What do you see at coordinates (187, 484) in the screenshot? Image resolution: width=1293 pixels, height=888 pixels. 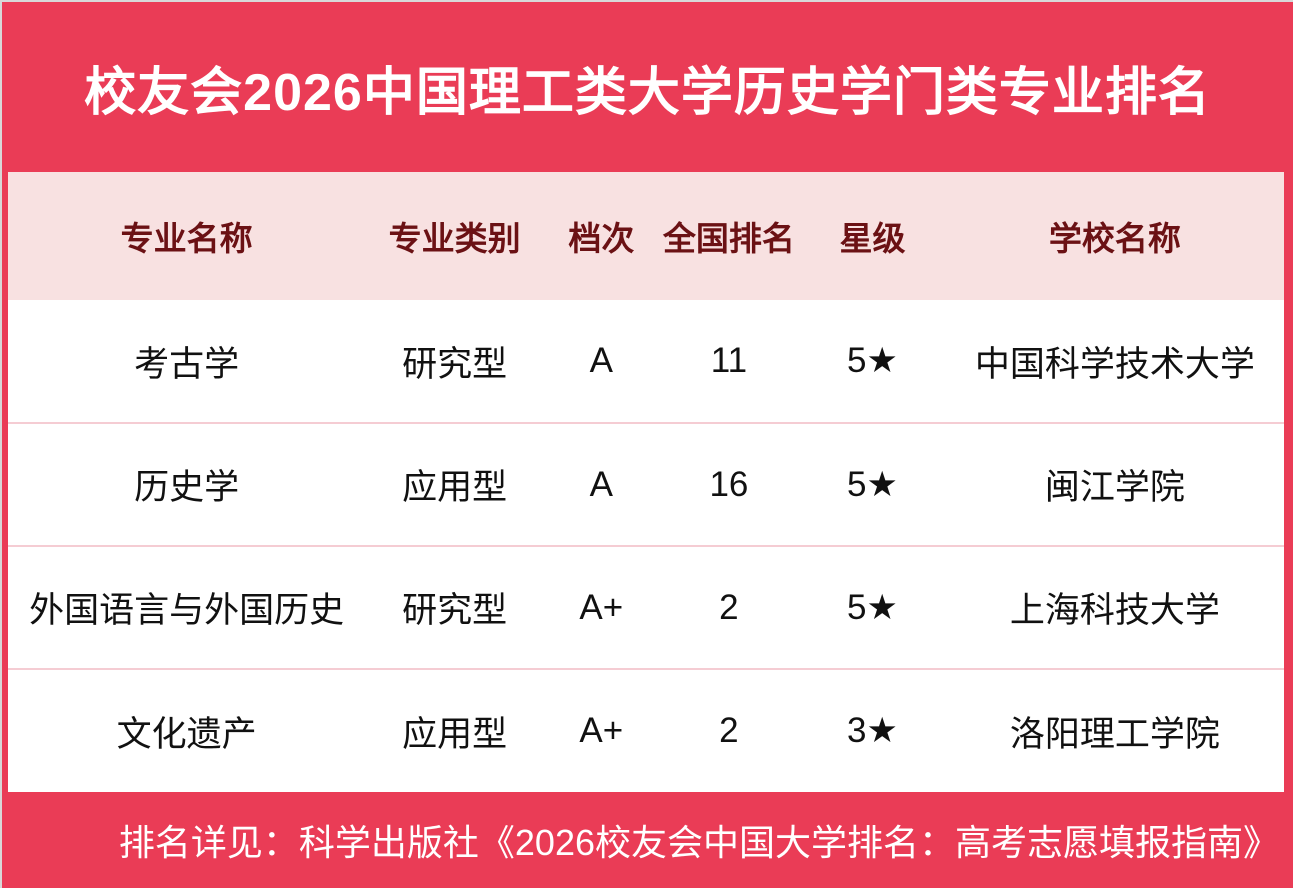 I see `cell-major: 历史学` at bounding box center [187, 484].